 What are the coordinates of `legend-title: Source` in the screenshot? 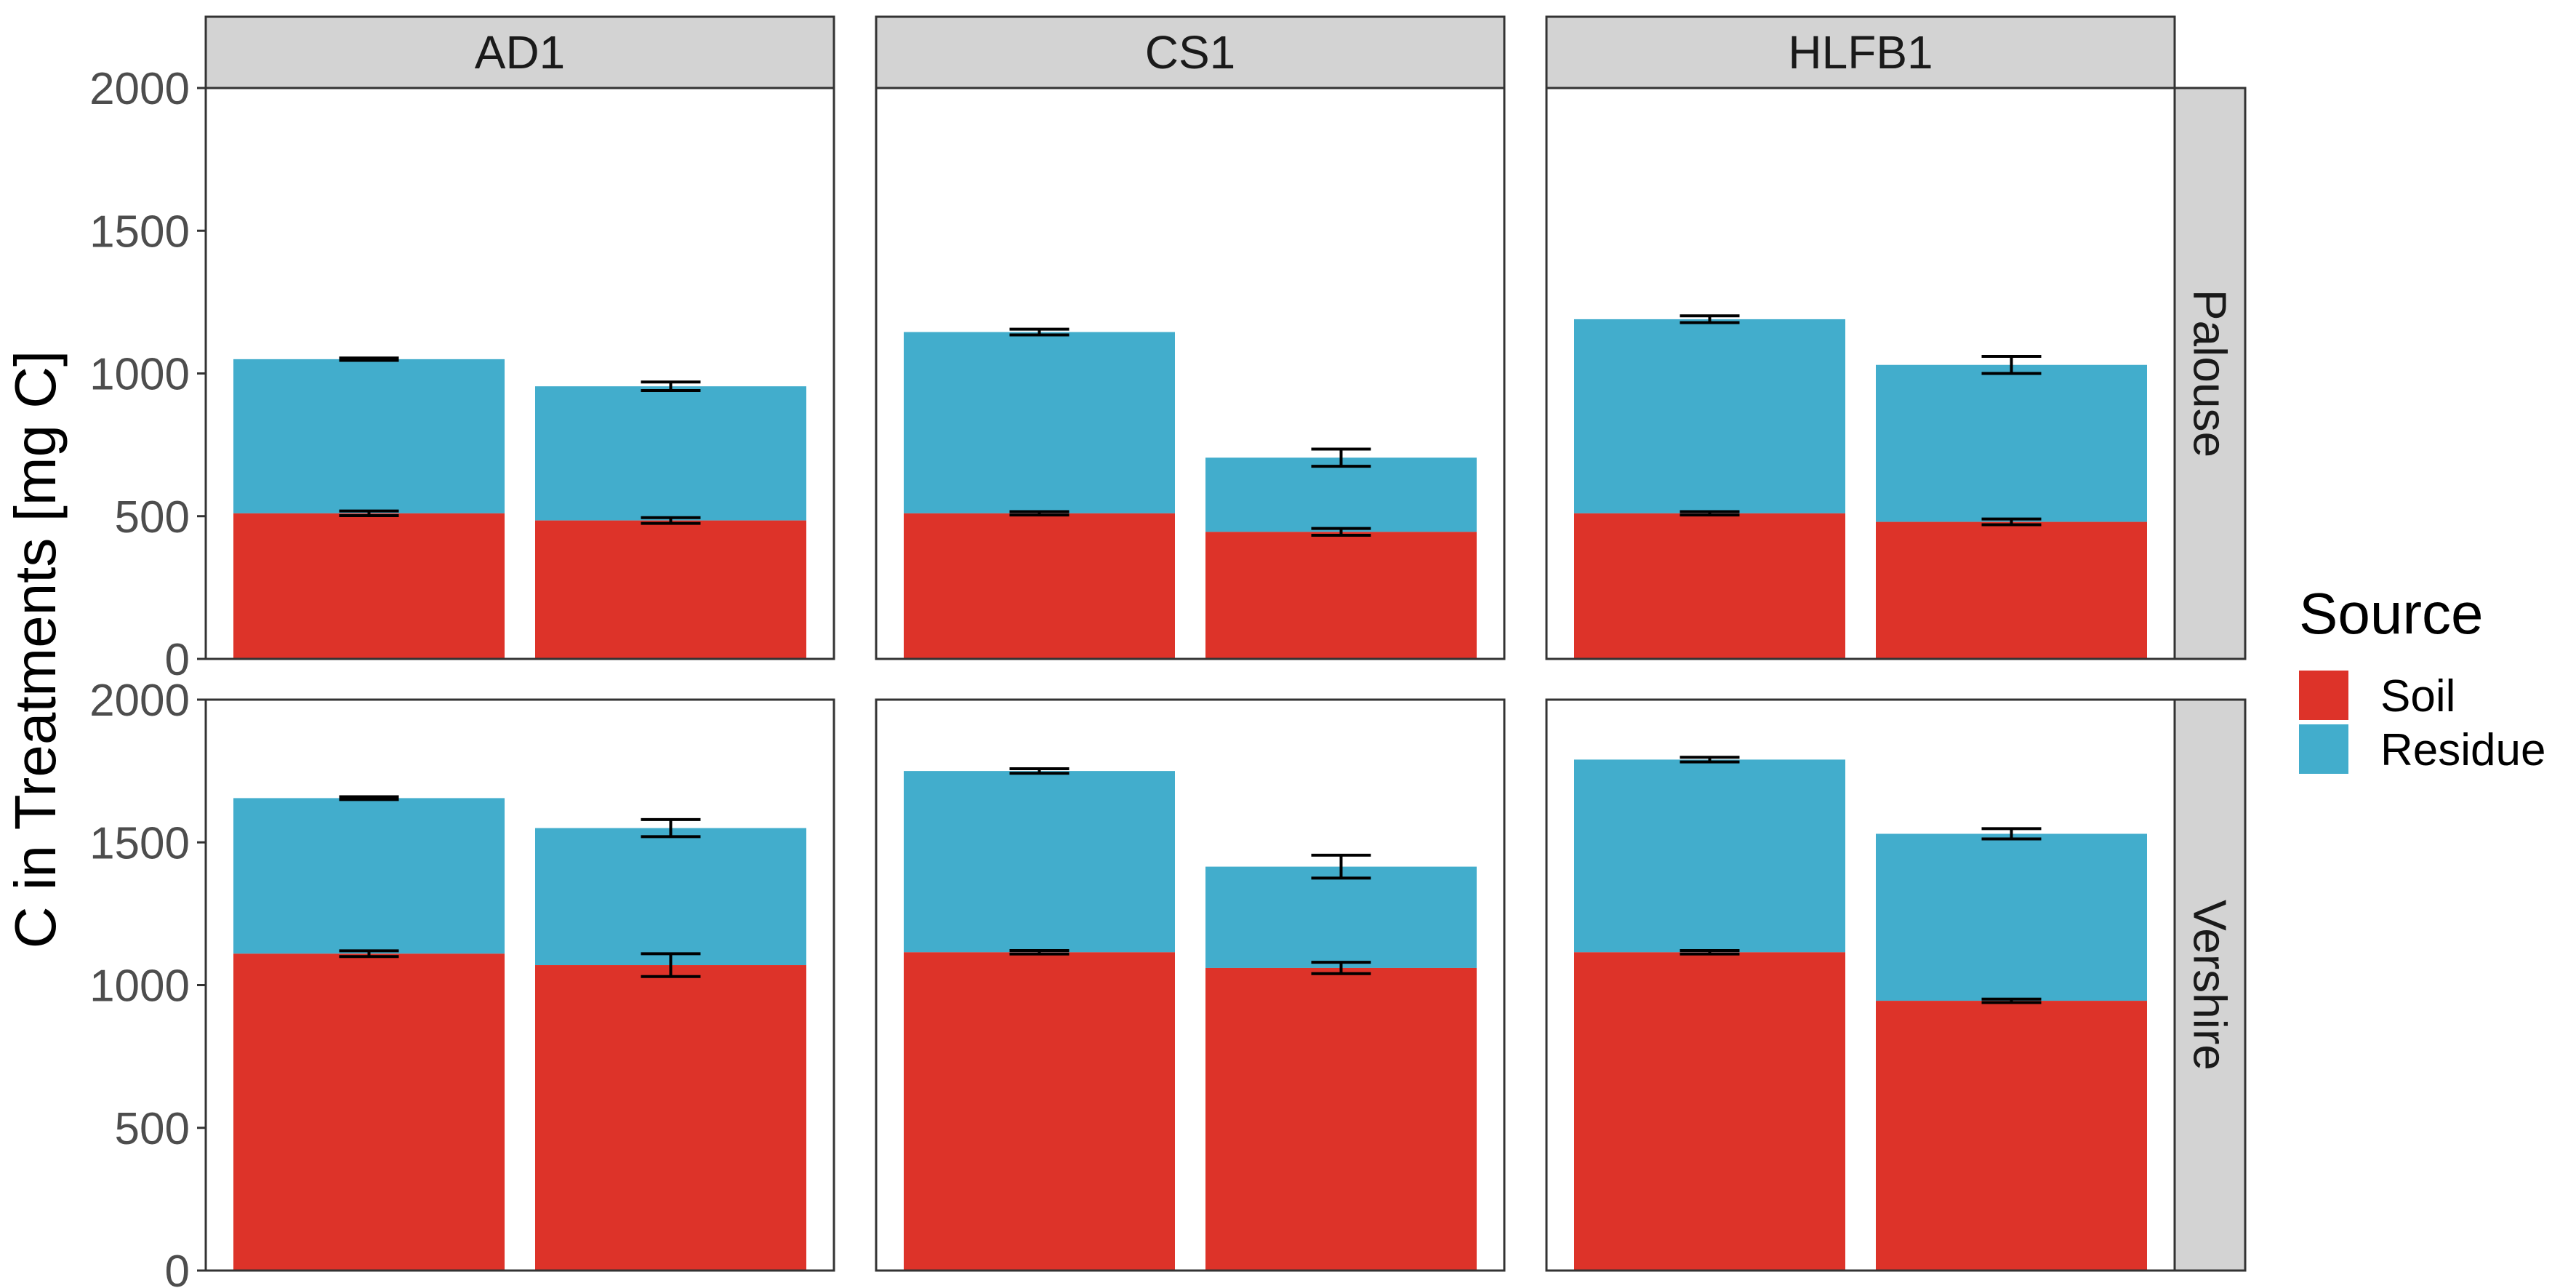 It's located at (2391, 613).